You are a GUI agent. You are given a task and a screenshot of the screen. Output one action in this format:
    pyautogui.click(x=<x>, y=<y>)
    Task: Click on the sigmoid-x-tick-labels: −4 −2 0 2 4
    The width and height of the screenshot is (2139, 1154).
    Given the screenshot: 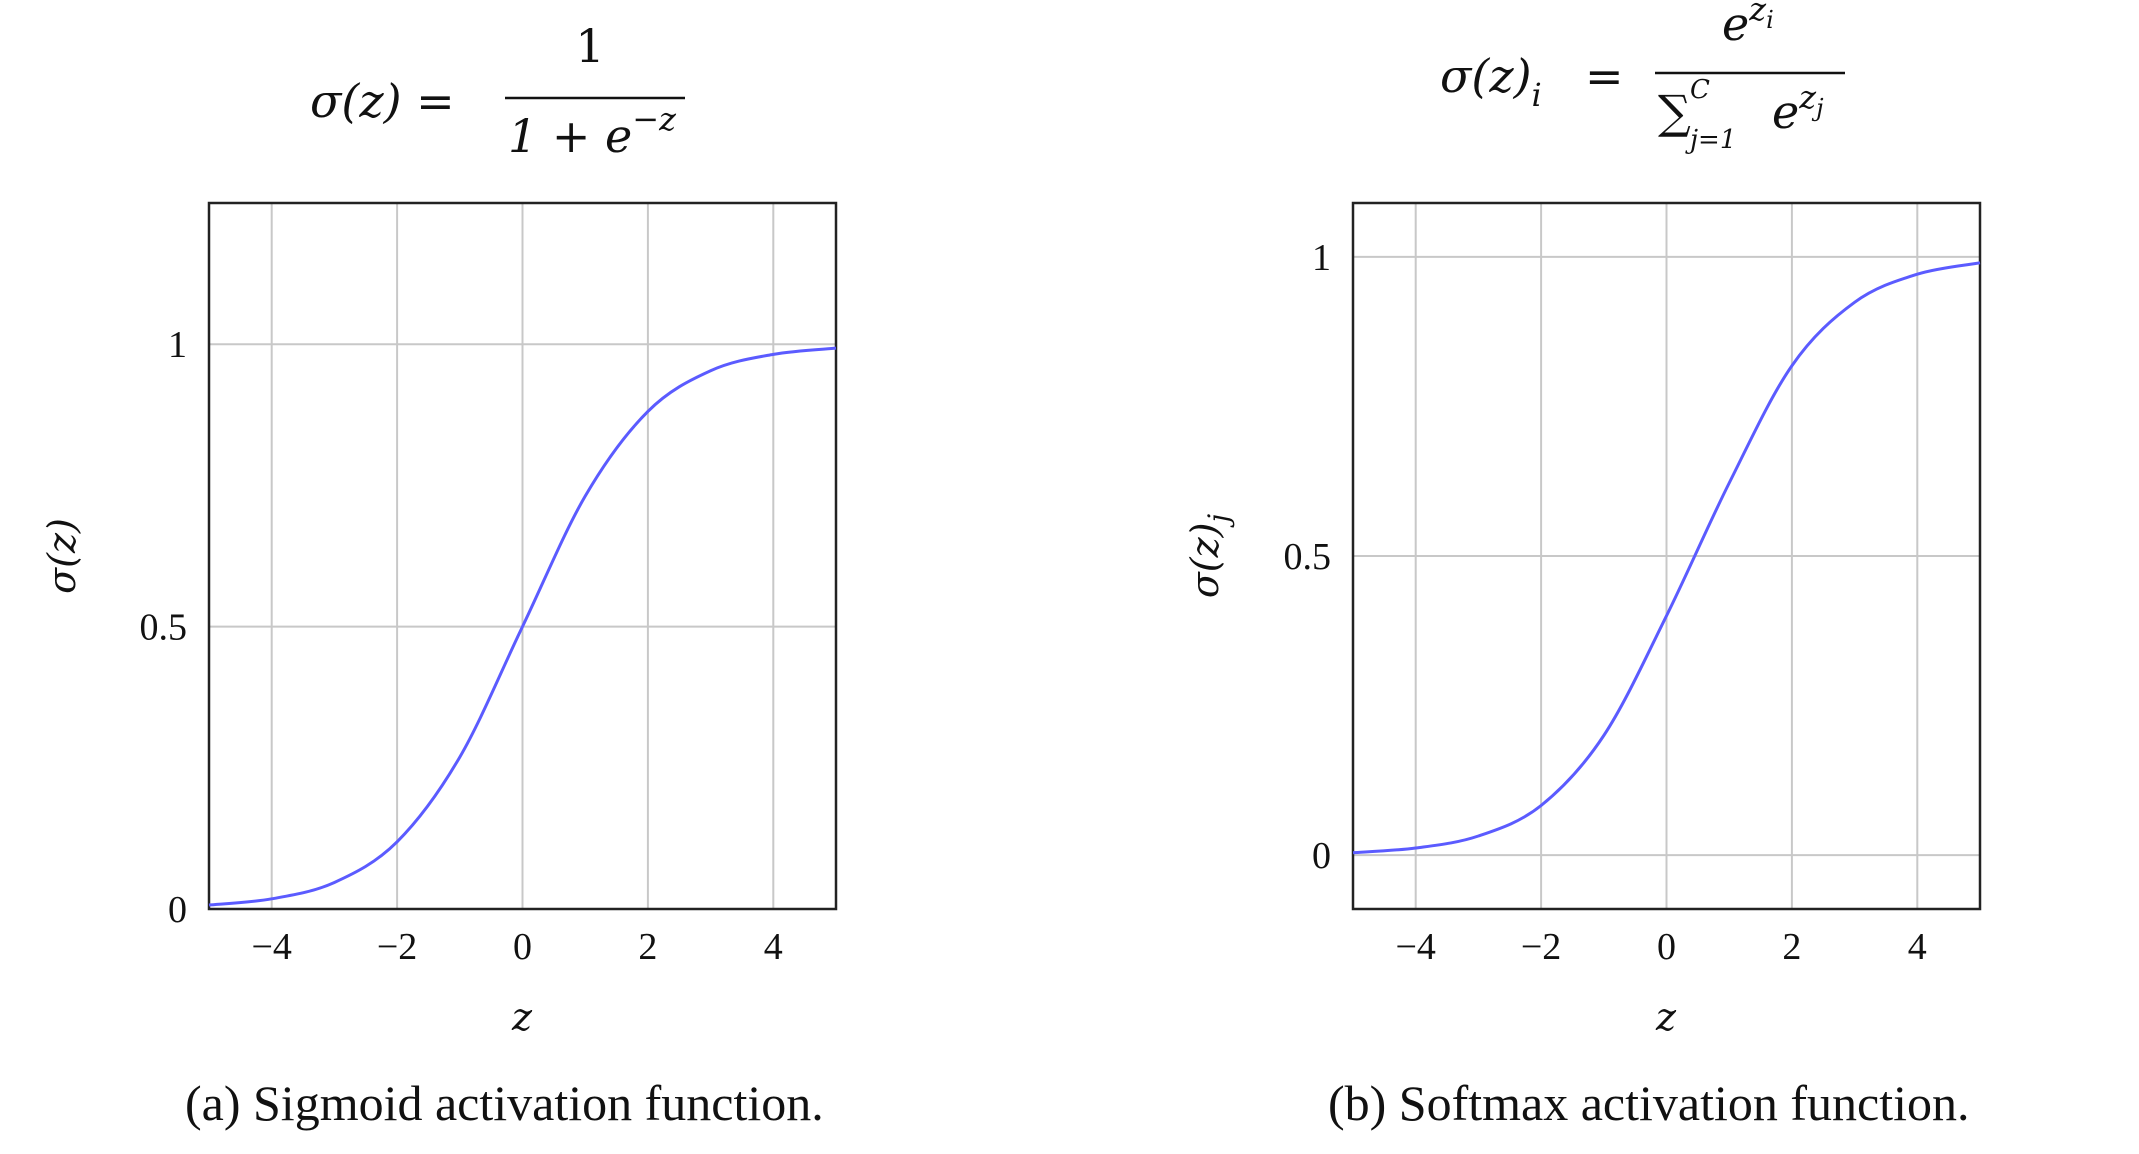 What is the action you would take?
    pyautogui.click(x=516, y=947)
    